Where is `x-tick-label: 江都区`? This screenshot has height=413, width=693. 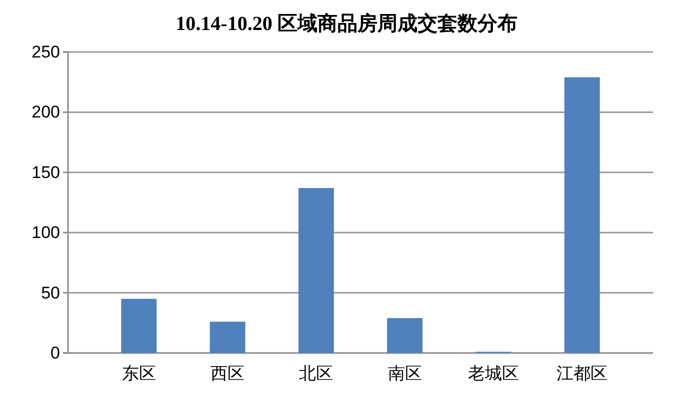
x-tick-label: 江都区 is located at coordinates (582, 374).